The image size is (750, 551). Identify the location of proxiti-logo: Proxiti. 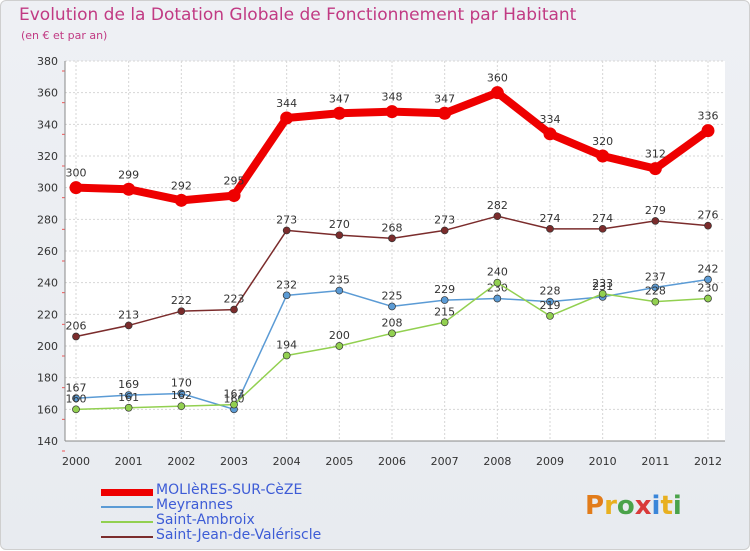
(633, 506).